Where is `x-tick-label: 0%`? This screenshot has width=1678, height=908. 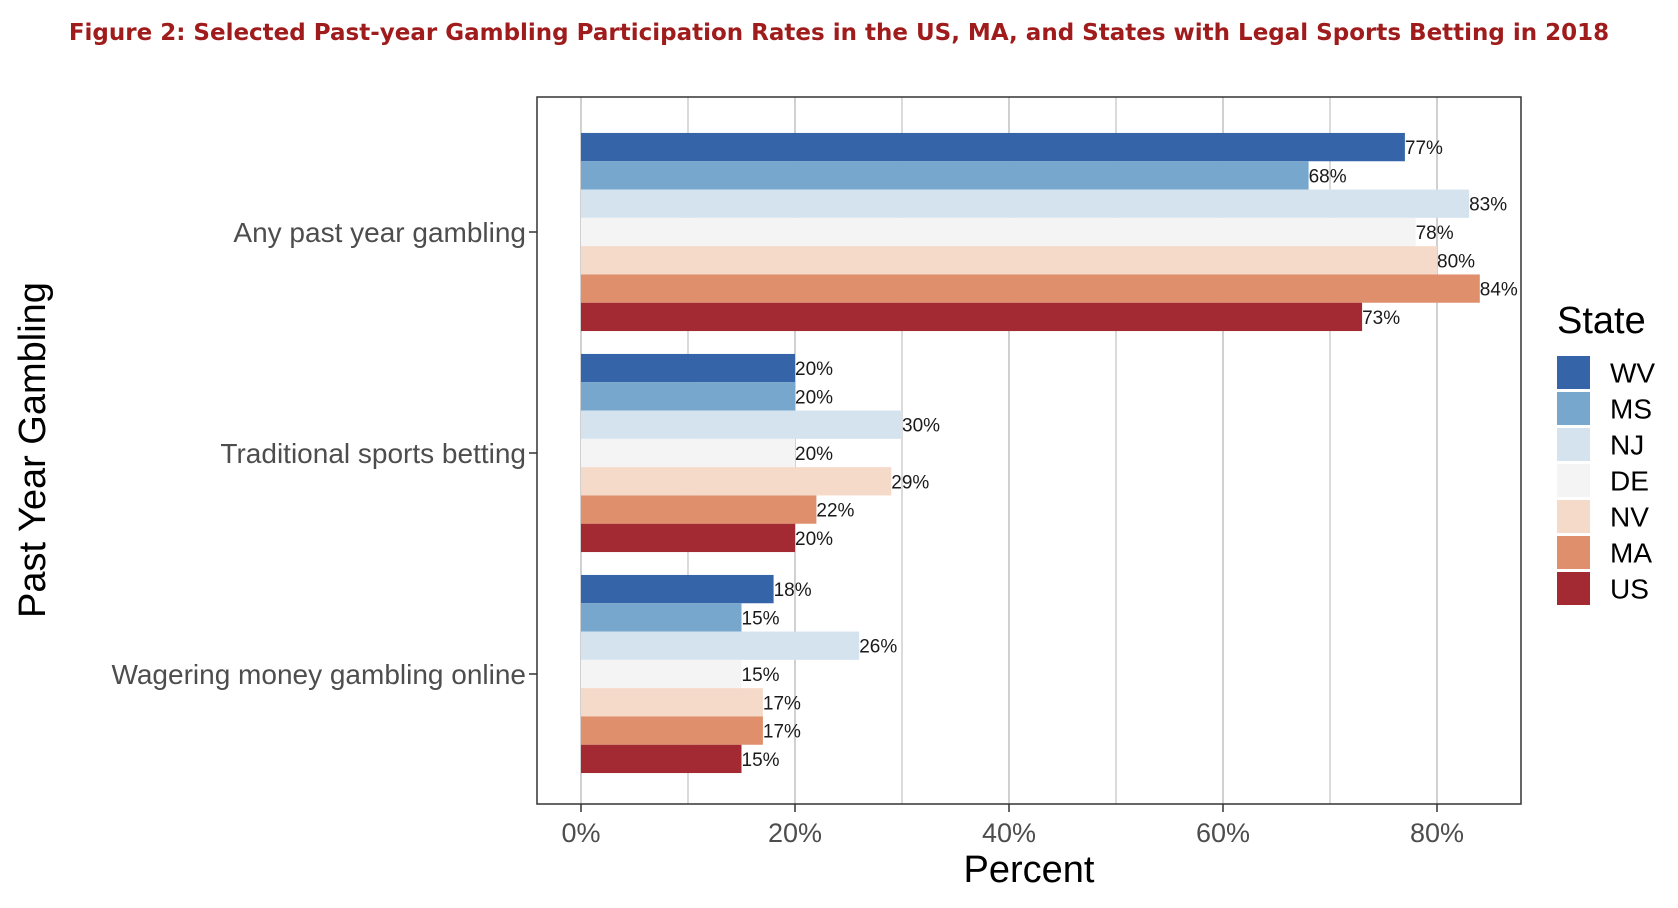 x-tick-label: 0% is located at coordinates (580, 833).